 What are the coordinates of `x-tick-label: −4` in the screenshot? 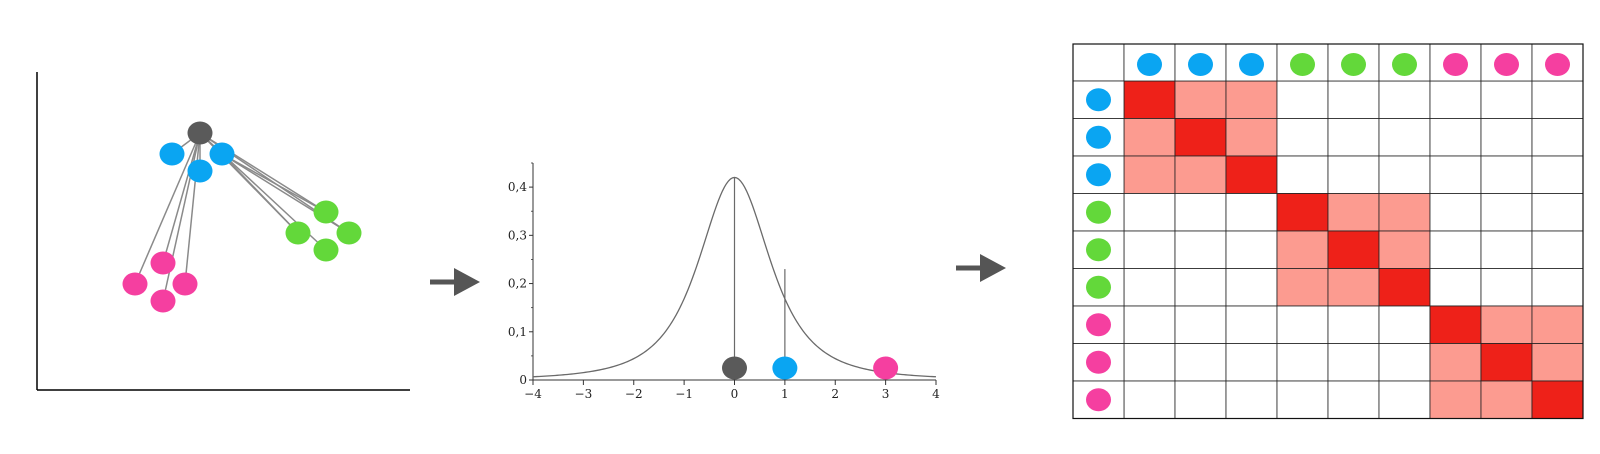 It's located at (533, 394).